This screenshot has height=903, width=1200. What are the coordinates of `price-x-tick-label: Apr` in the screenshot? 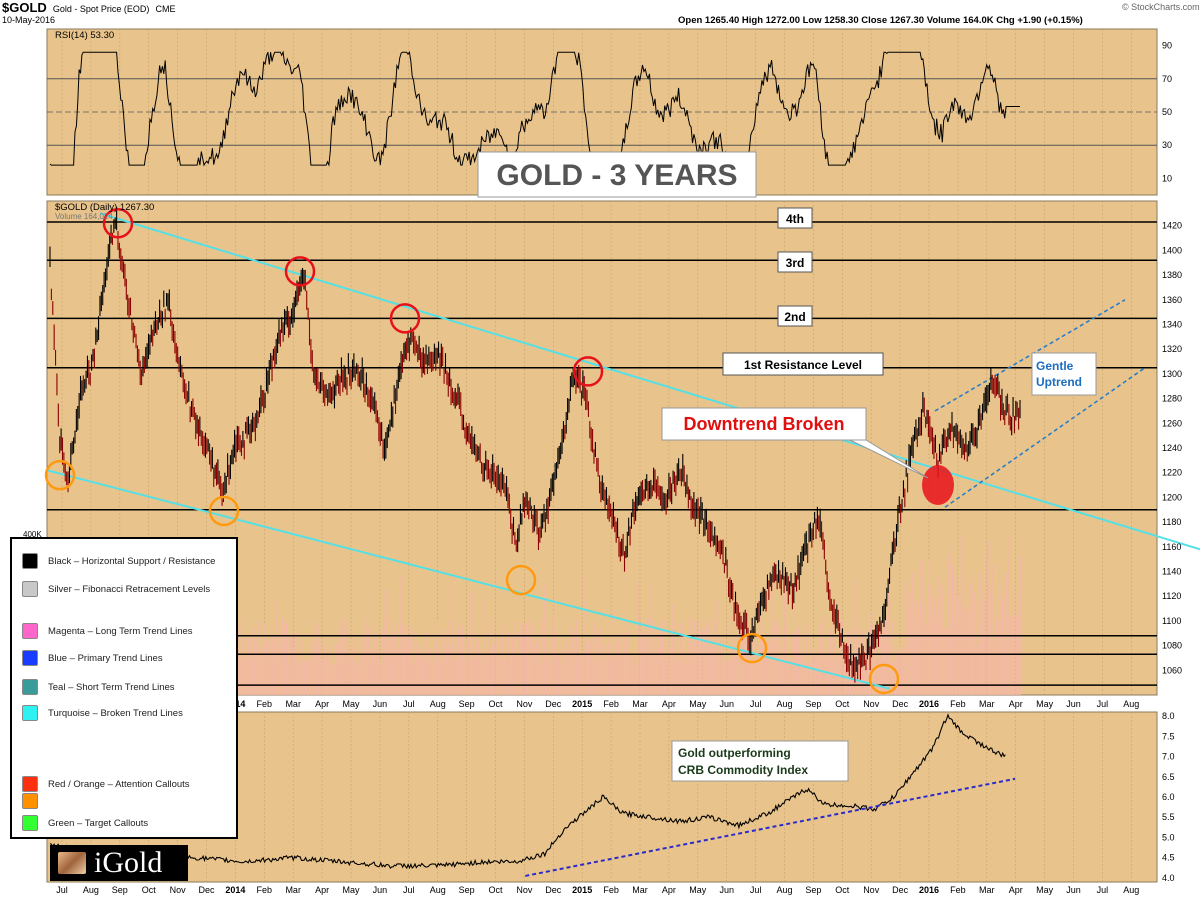 It's located at (322, 704).